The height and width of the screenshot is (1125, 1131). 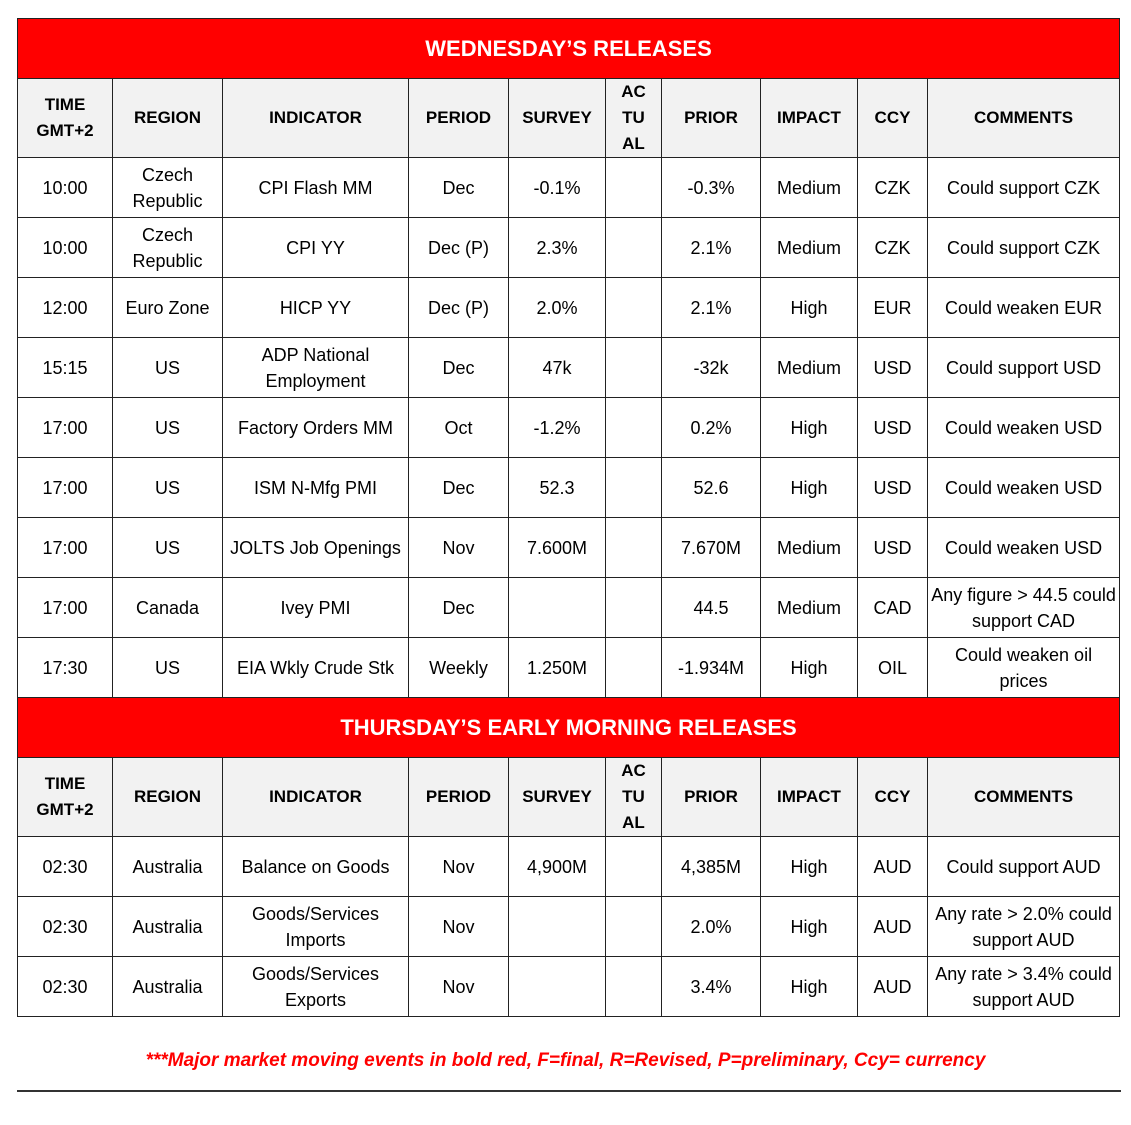 What do you see at coordinates (557, 187) in the screenshot?
I see `cell-survey: -0.1%` at bounding box center [557, 187].